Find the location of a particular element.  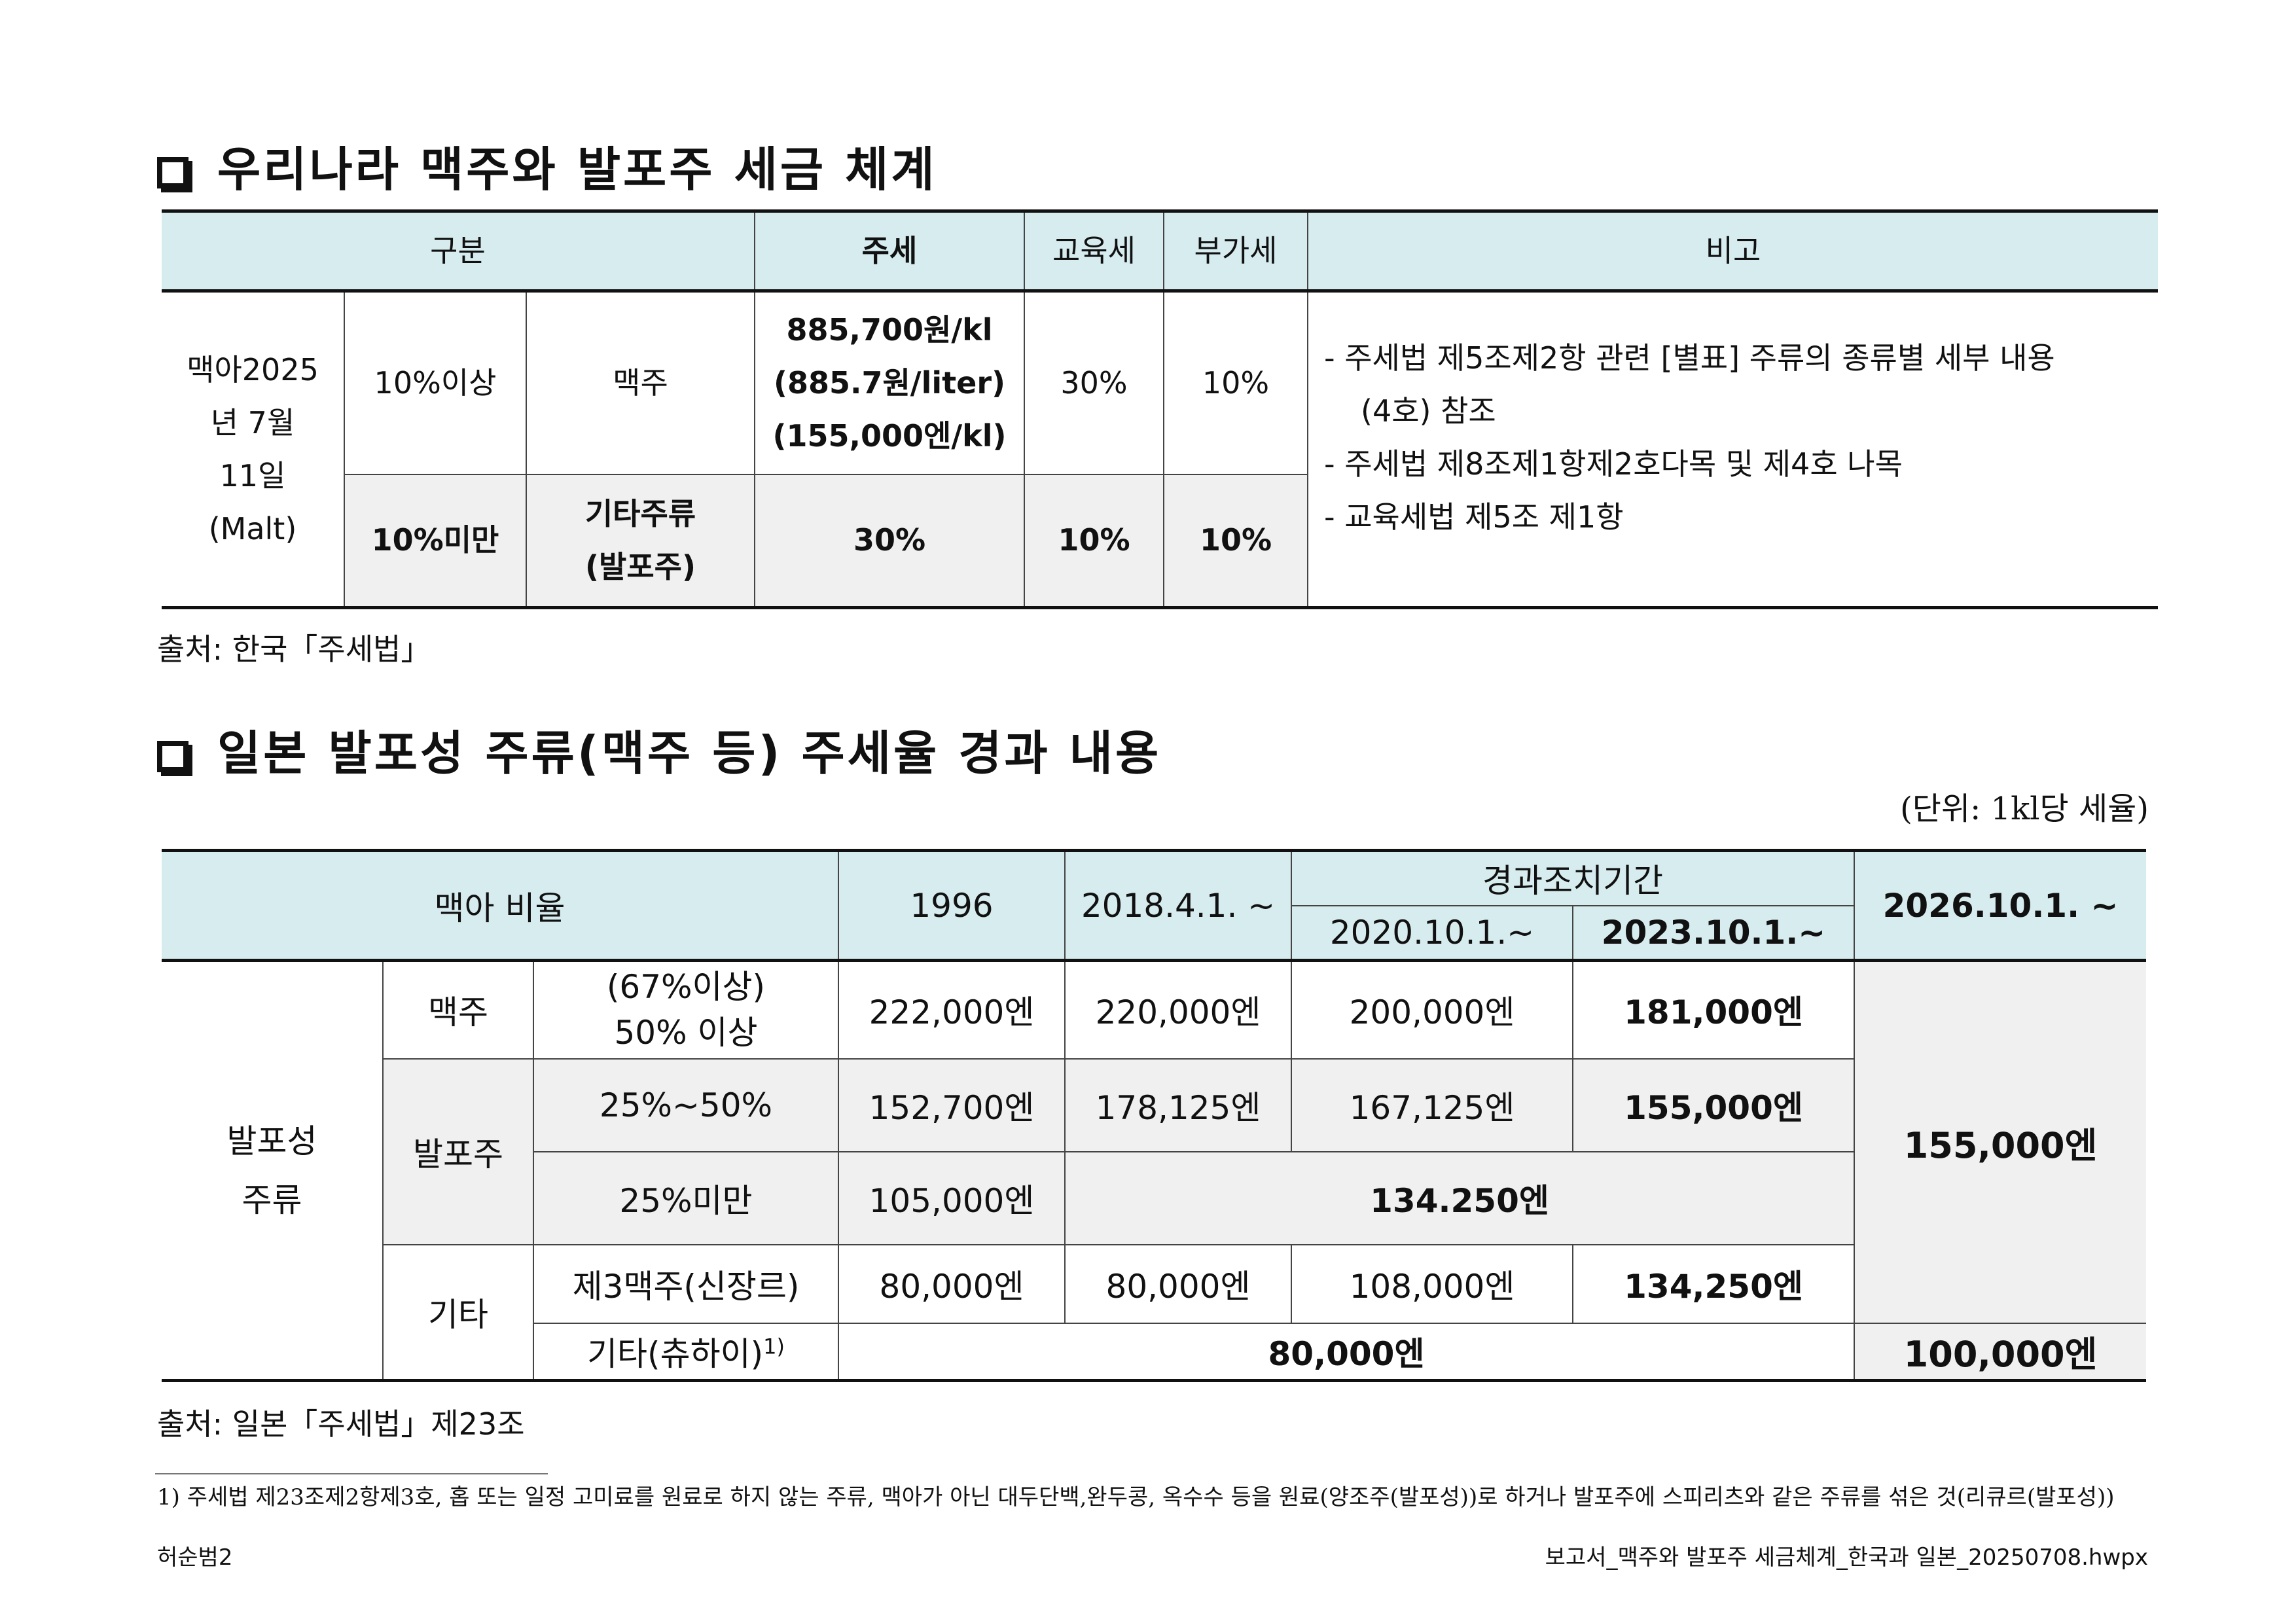

header-vat: 부가세 is located at coordinates (1235, 252).